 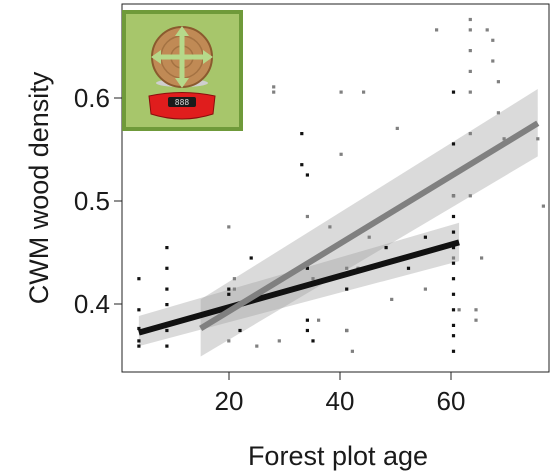 What do you see at coordinates (182, 70) in the screenshot?
I see `scale-weighing-wood-icon: 888` at bounding box center [182, 70].